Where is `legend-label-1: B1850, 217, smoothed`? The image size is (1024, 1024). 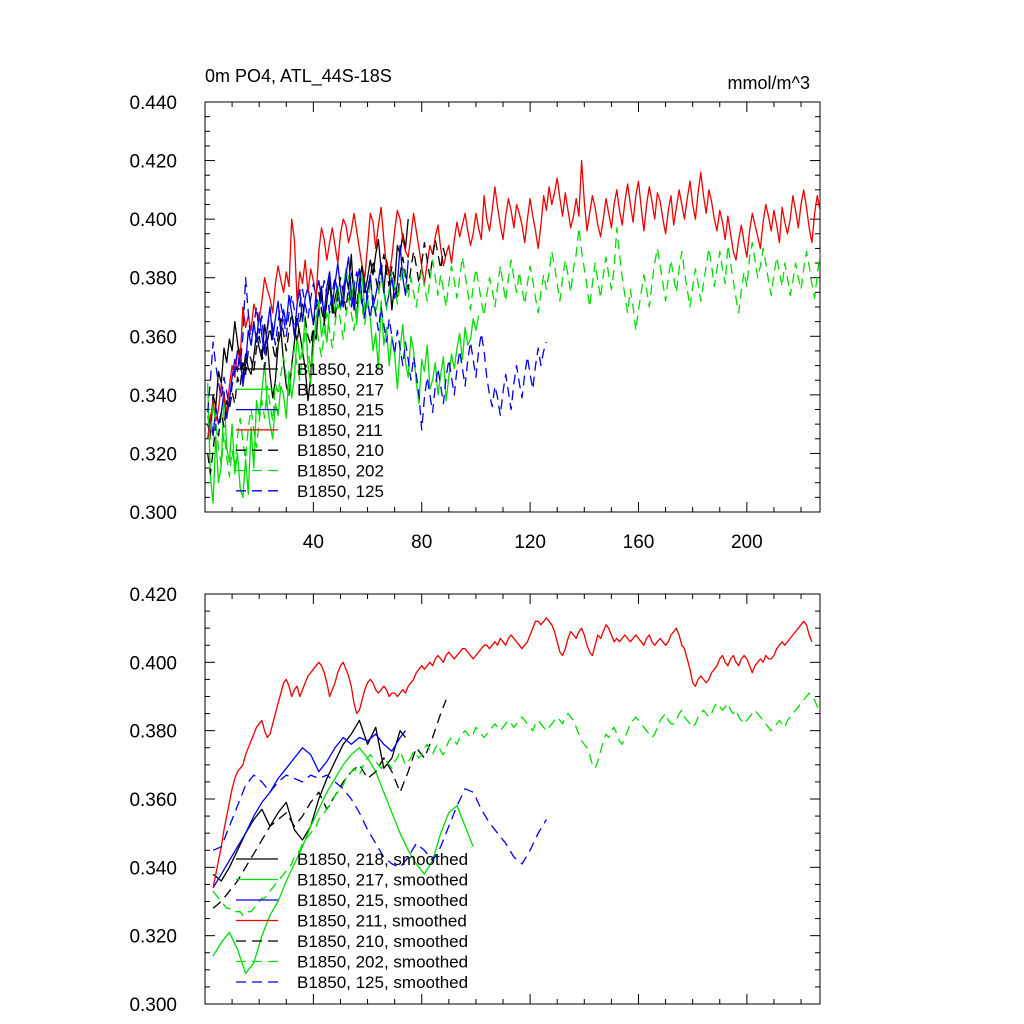
legend-label-1: B1850, 217, smoothed is located at coordinates (382, 880).